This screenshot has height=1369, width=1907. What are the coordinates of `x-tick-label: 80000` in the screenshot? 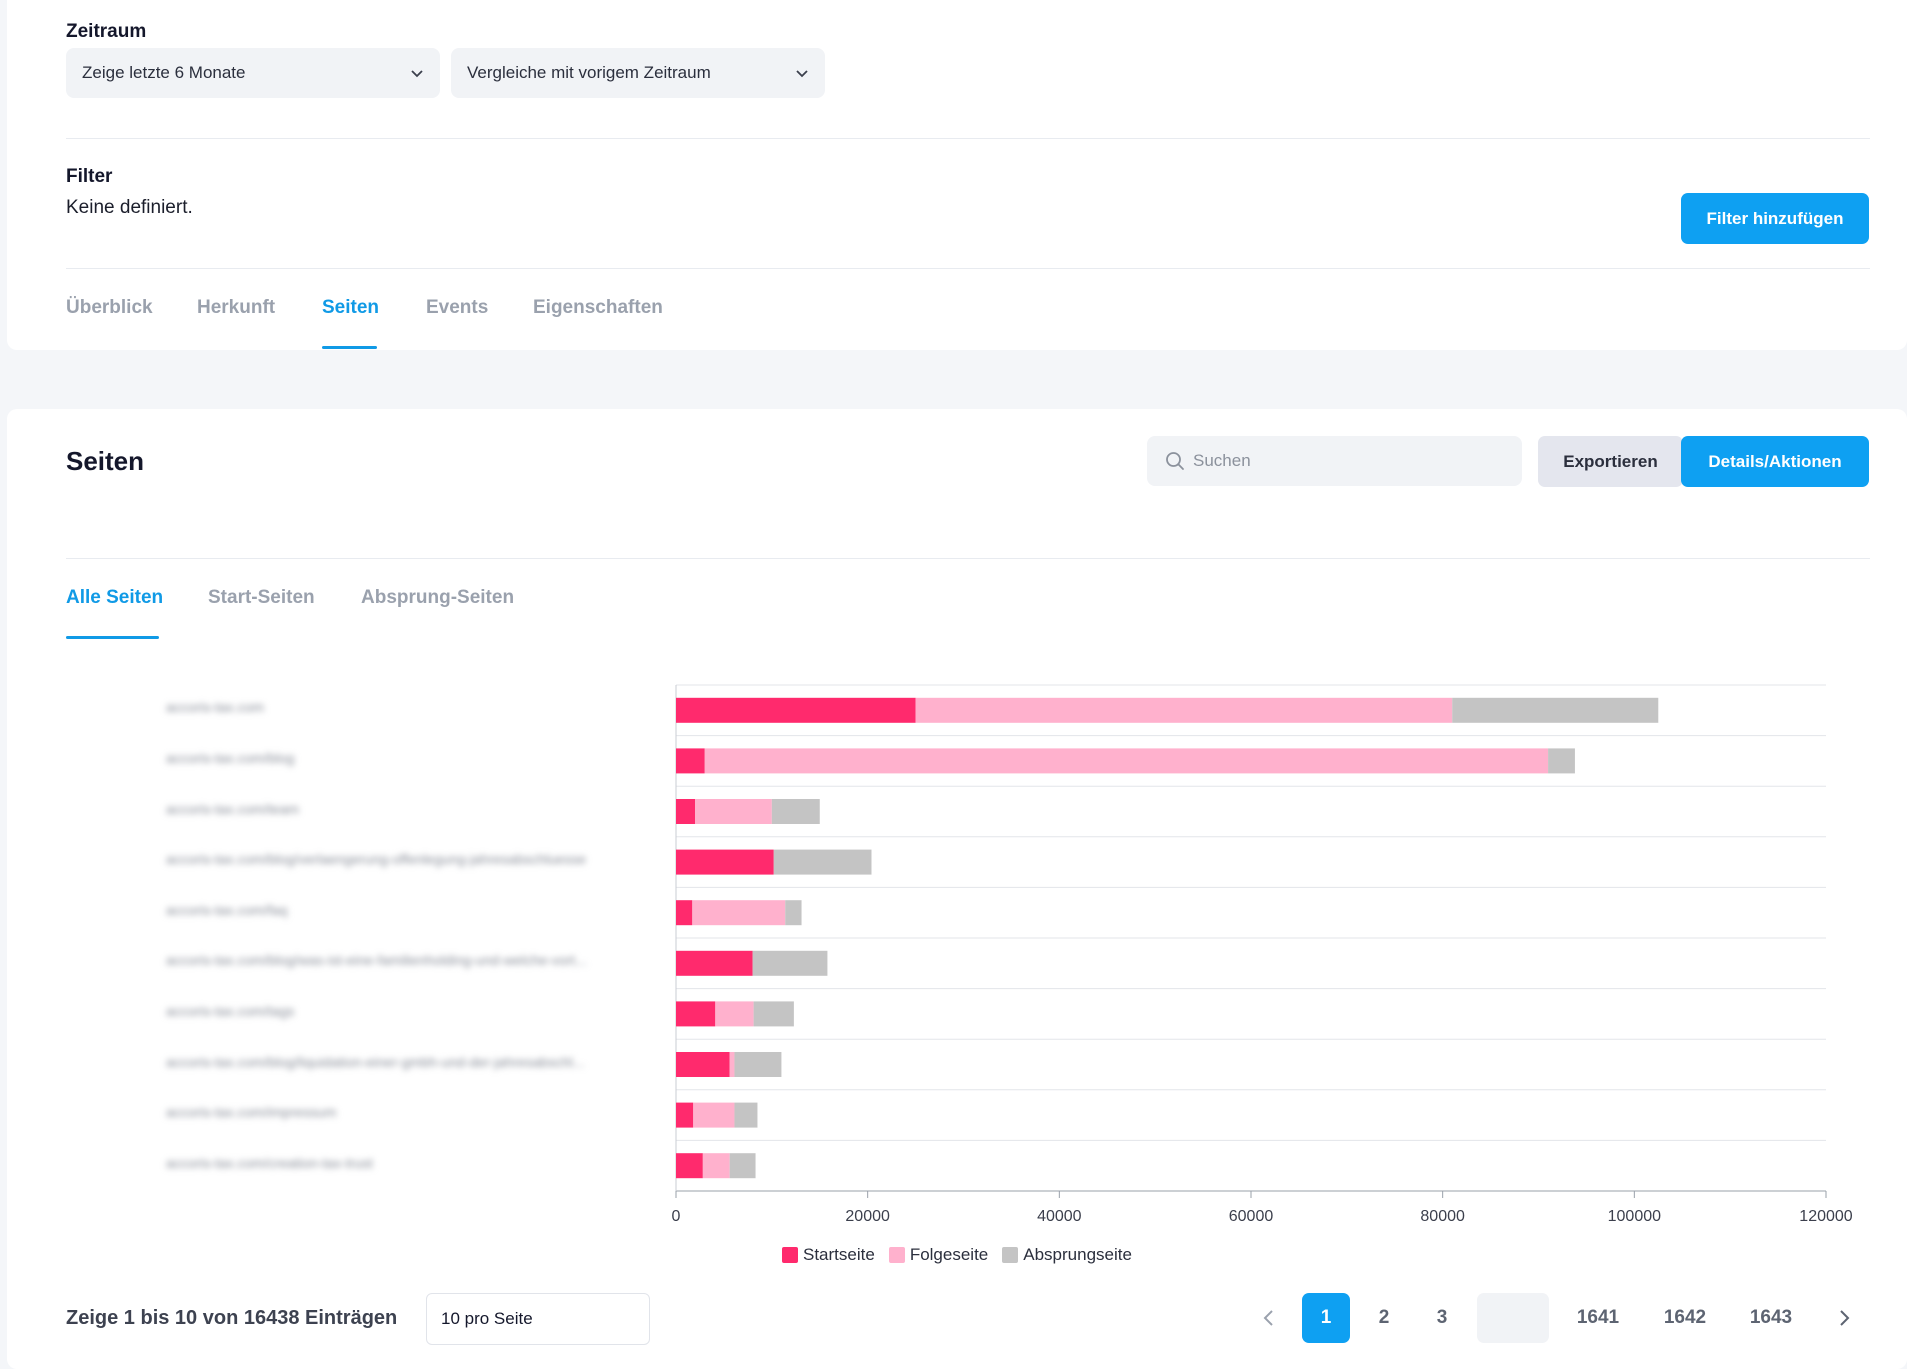 It's located at (1442, 1216).